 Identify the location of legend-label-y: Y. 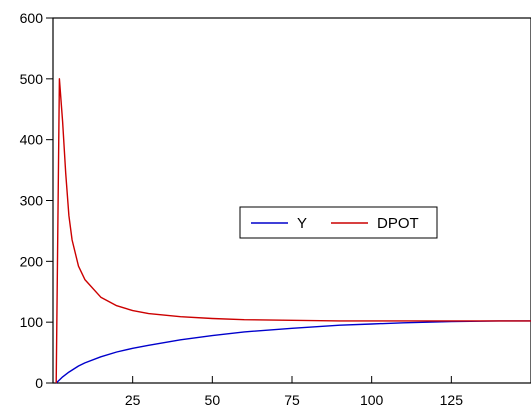
(302, 223).